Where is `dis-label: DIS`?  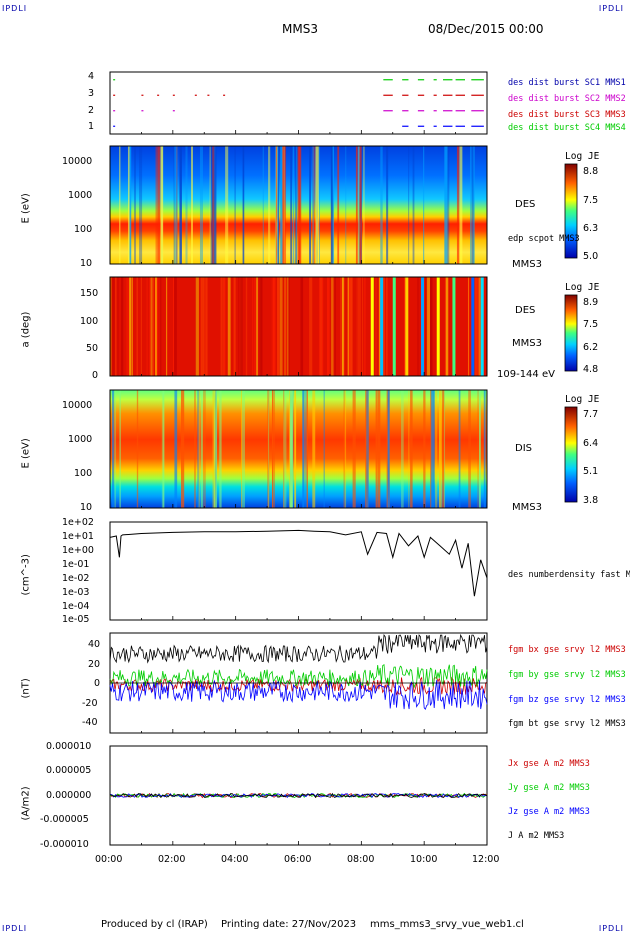
dis-label: DIS is located at coordinates (523, 448).